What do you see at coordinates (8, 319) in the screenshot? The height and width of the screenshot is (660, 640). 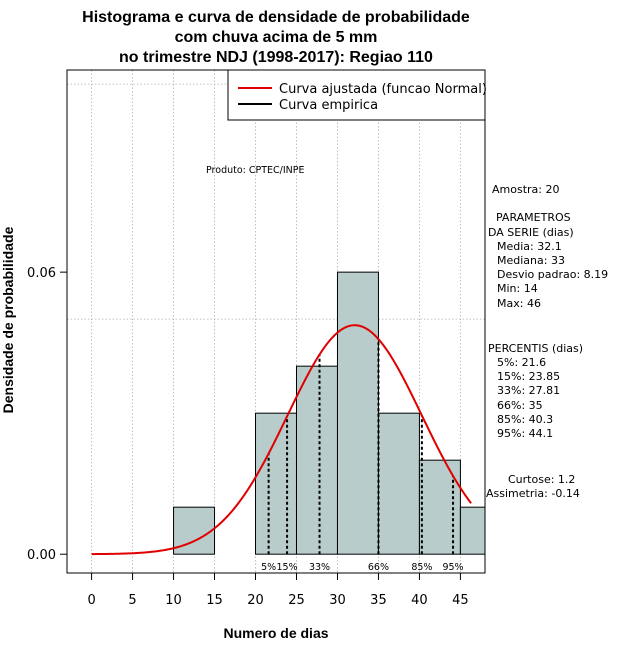 I see `y-axis-label: Densidade de probabilidade` at bounding box center [8, 319].